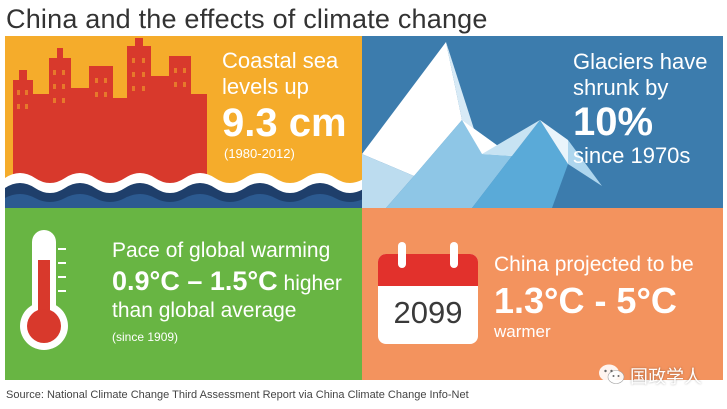 Image resolution: width=727 pixels, height=409 pixels. Describe the element at coordinates (265, 86) in the screenshot. I see `coastal-line-2: levels up` at that location.